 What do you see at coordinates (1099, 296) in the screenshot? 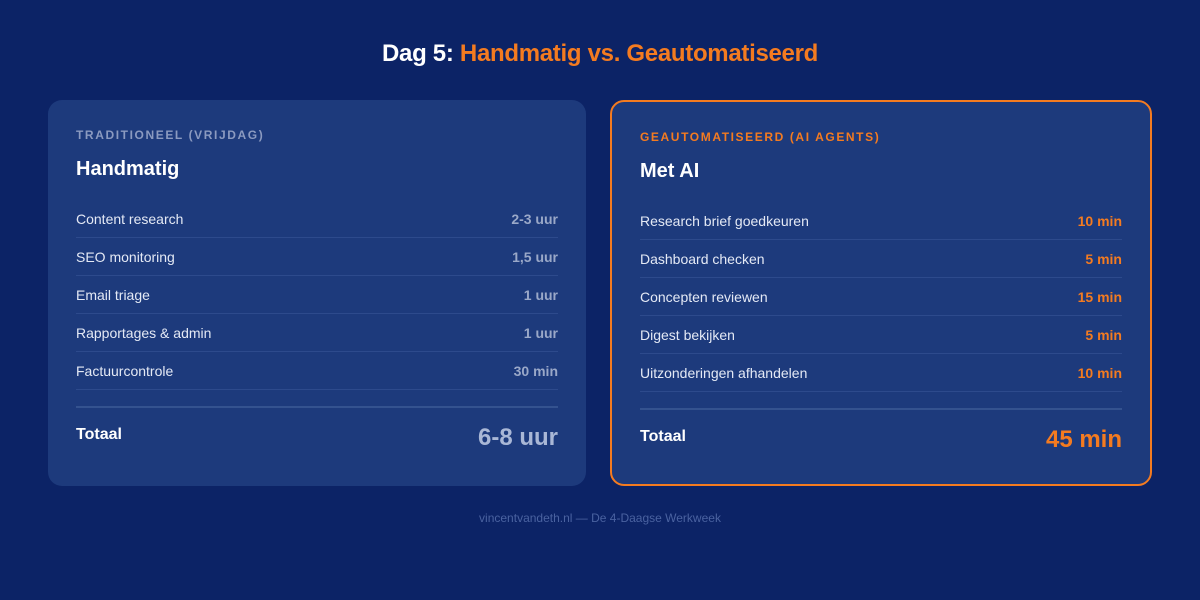
I see `task-time: 15 min` at bounding box center [1099, 296].